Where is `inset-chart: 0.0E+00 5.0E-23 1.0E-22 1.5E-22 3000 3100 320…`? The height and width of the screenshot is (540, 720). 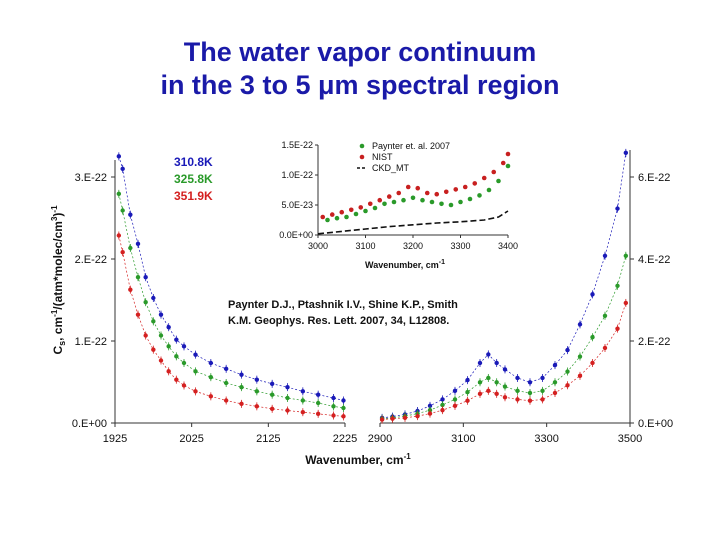 inset-chart: 0.0E+00 5.0E-23 1.0E-22 1.5E-22 3000 3100 320… is located at coordinates (386, 205).